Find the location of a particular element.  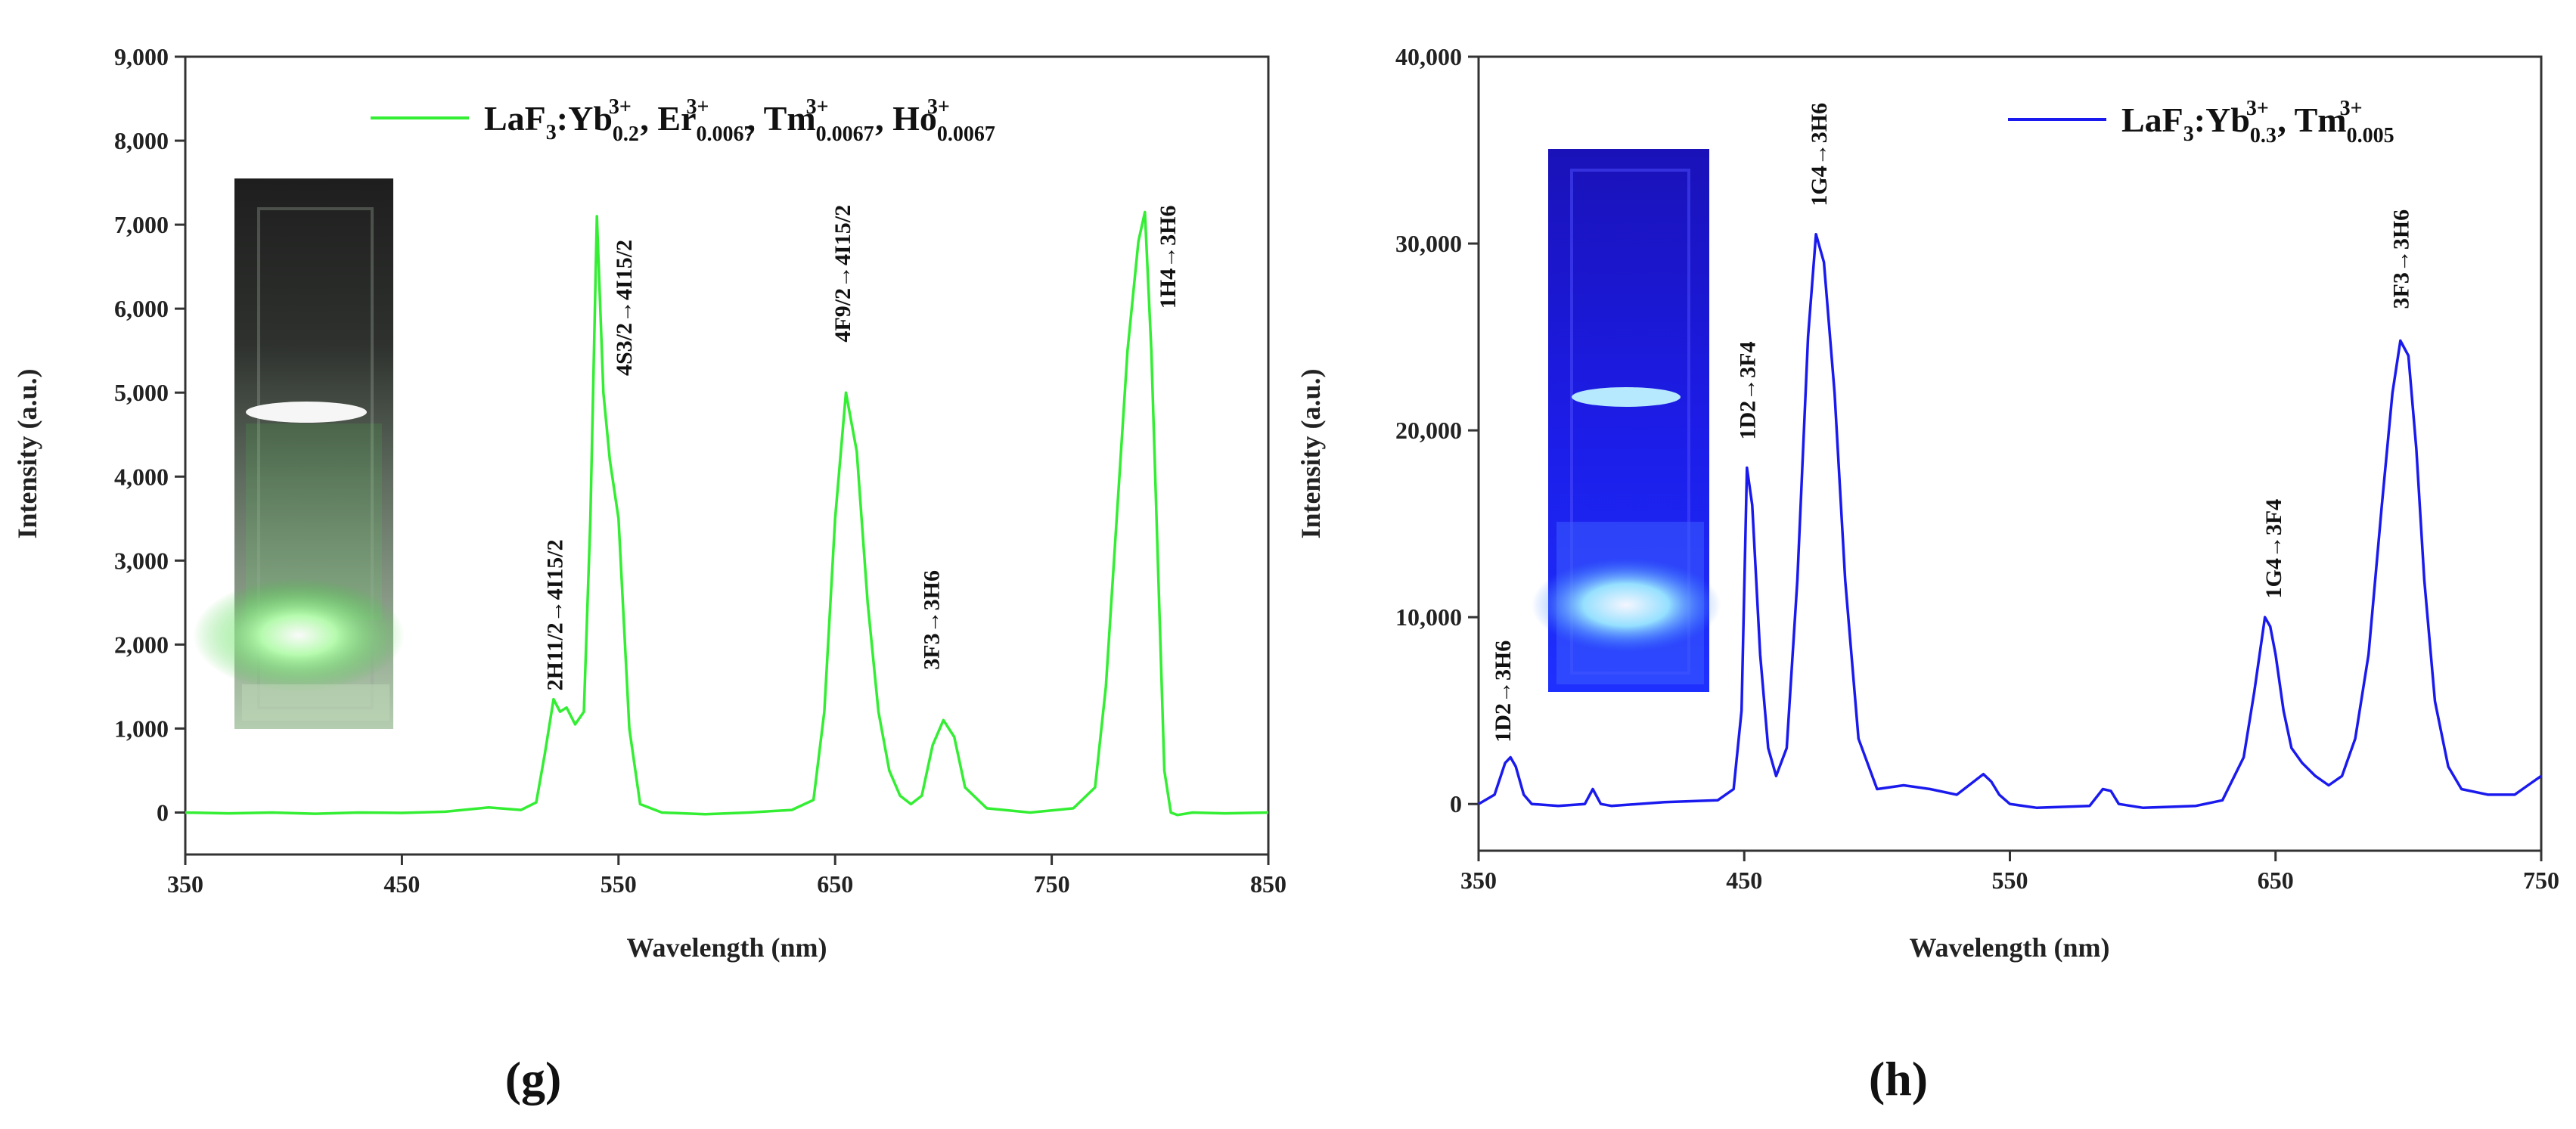

y-tick-label-h-0: 0 is located at coordinates (1456, 803).